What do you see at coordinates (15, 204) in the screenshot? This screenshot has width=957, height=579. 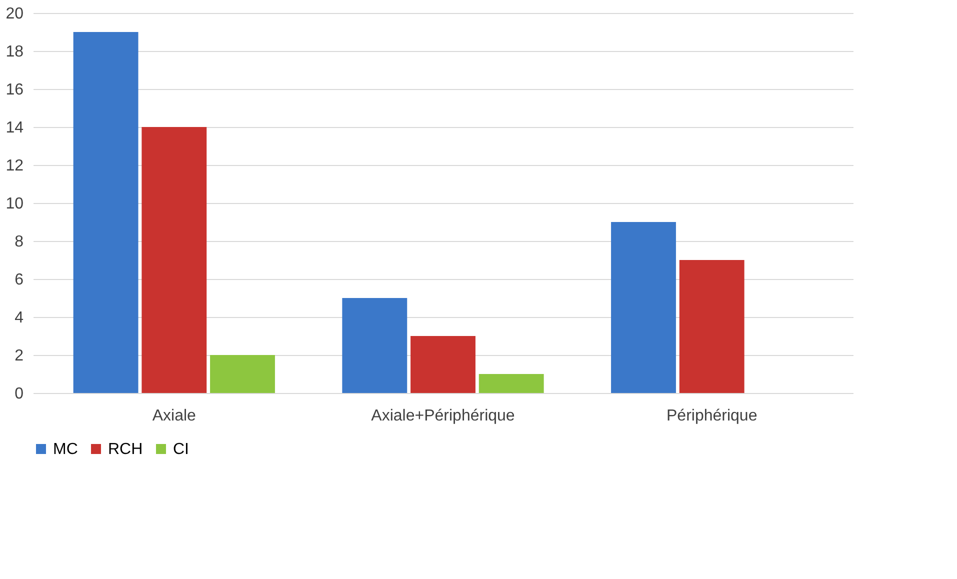 I see `y-tick-label: 10` at bounding box center [15, 204].